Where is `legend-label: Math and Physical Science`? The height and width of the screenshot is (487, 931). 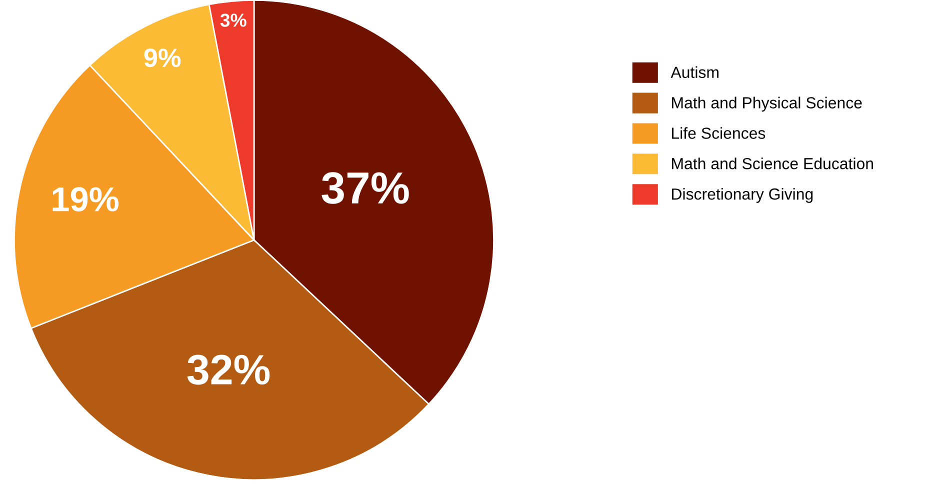
legend-label: Math and Physical Science is located at coordinates (767, 104).